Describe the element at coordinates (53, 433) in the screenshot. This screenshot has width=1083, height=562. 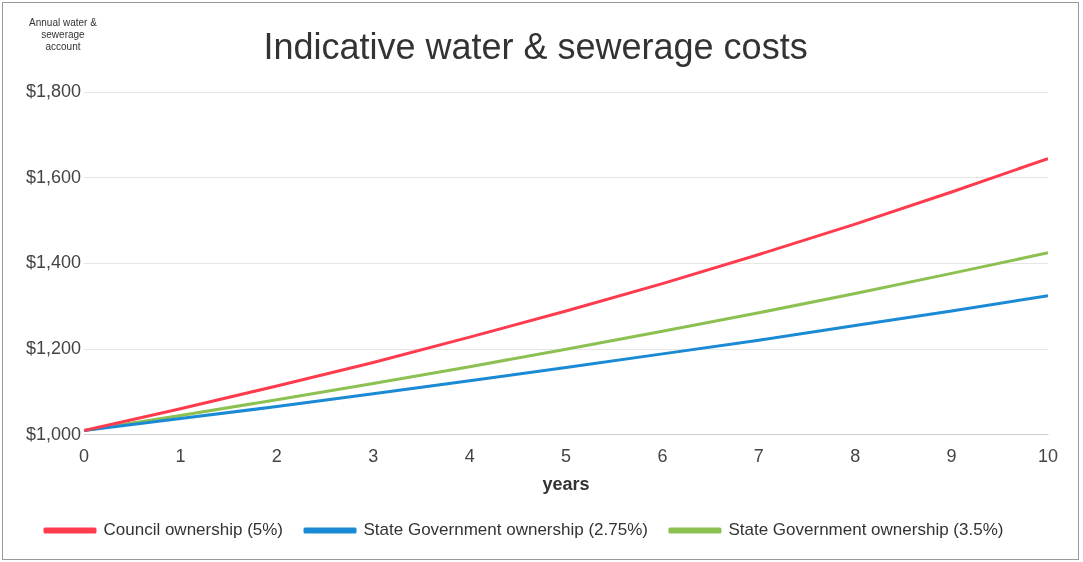
I see `y-tick-label: $1,000` at that location.